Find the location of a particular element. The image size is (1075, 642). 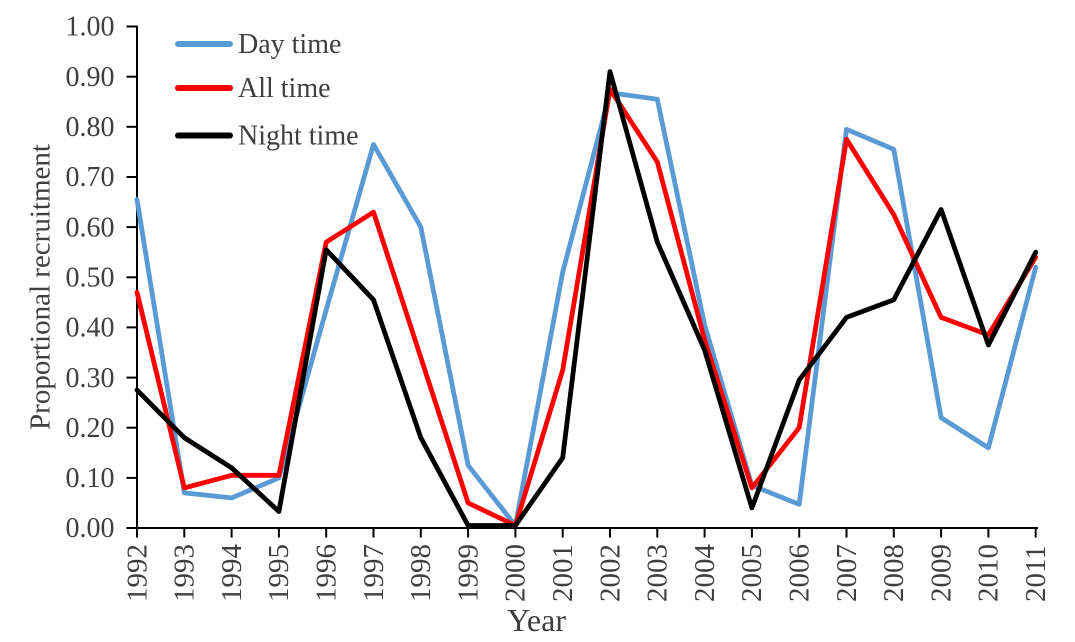

svg-text: 1999 is located at coordinates (468, 573).